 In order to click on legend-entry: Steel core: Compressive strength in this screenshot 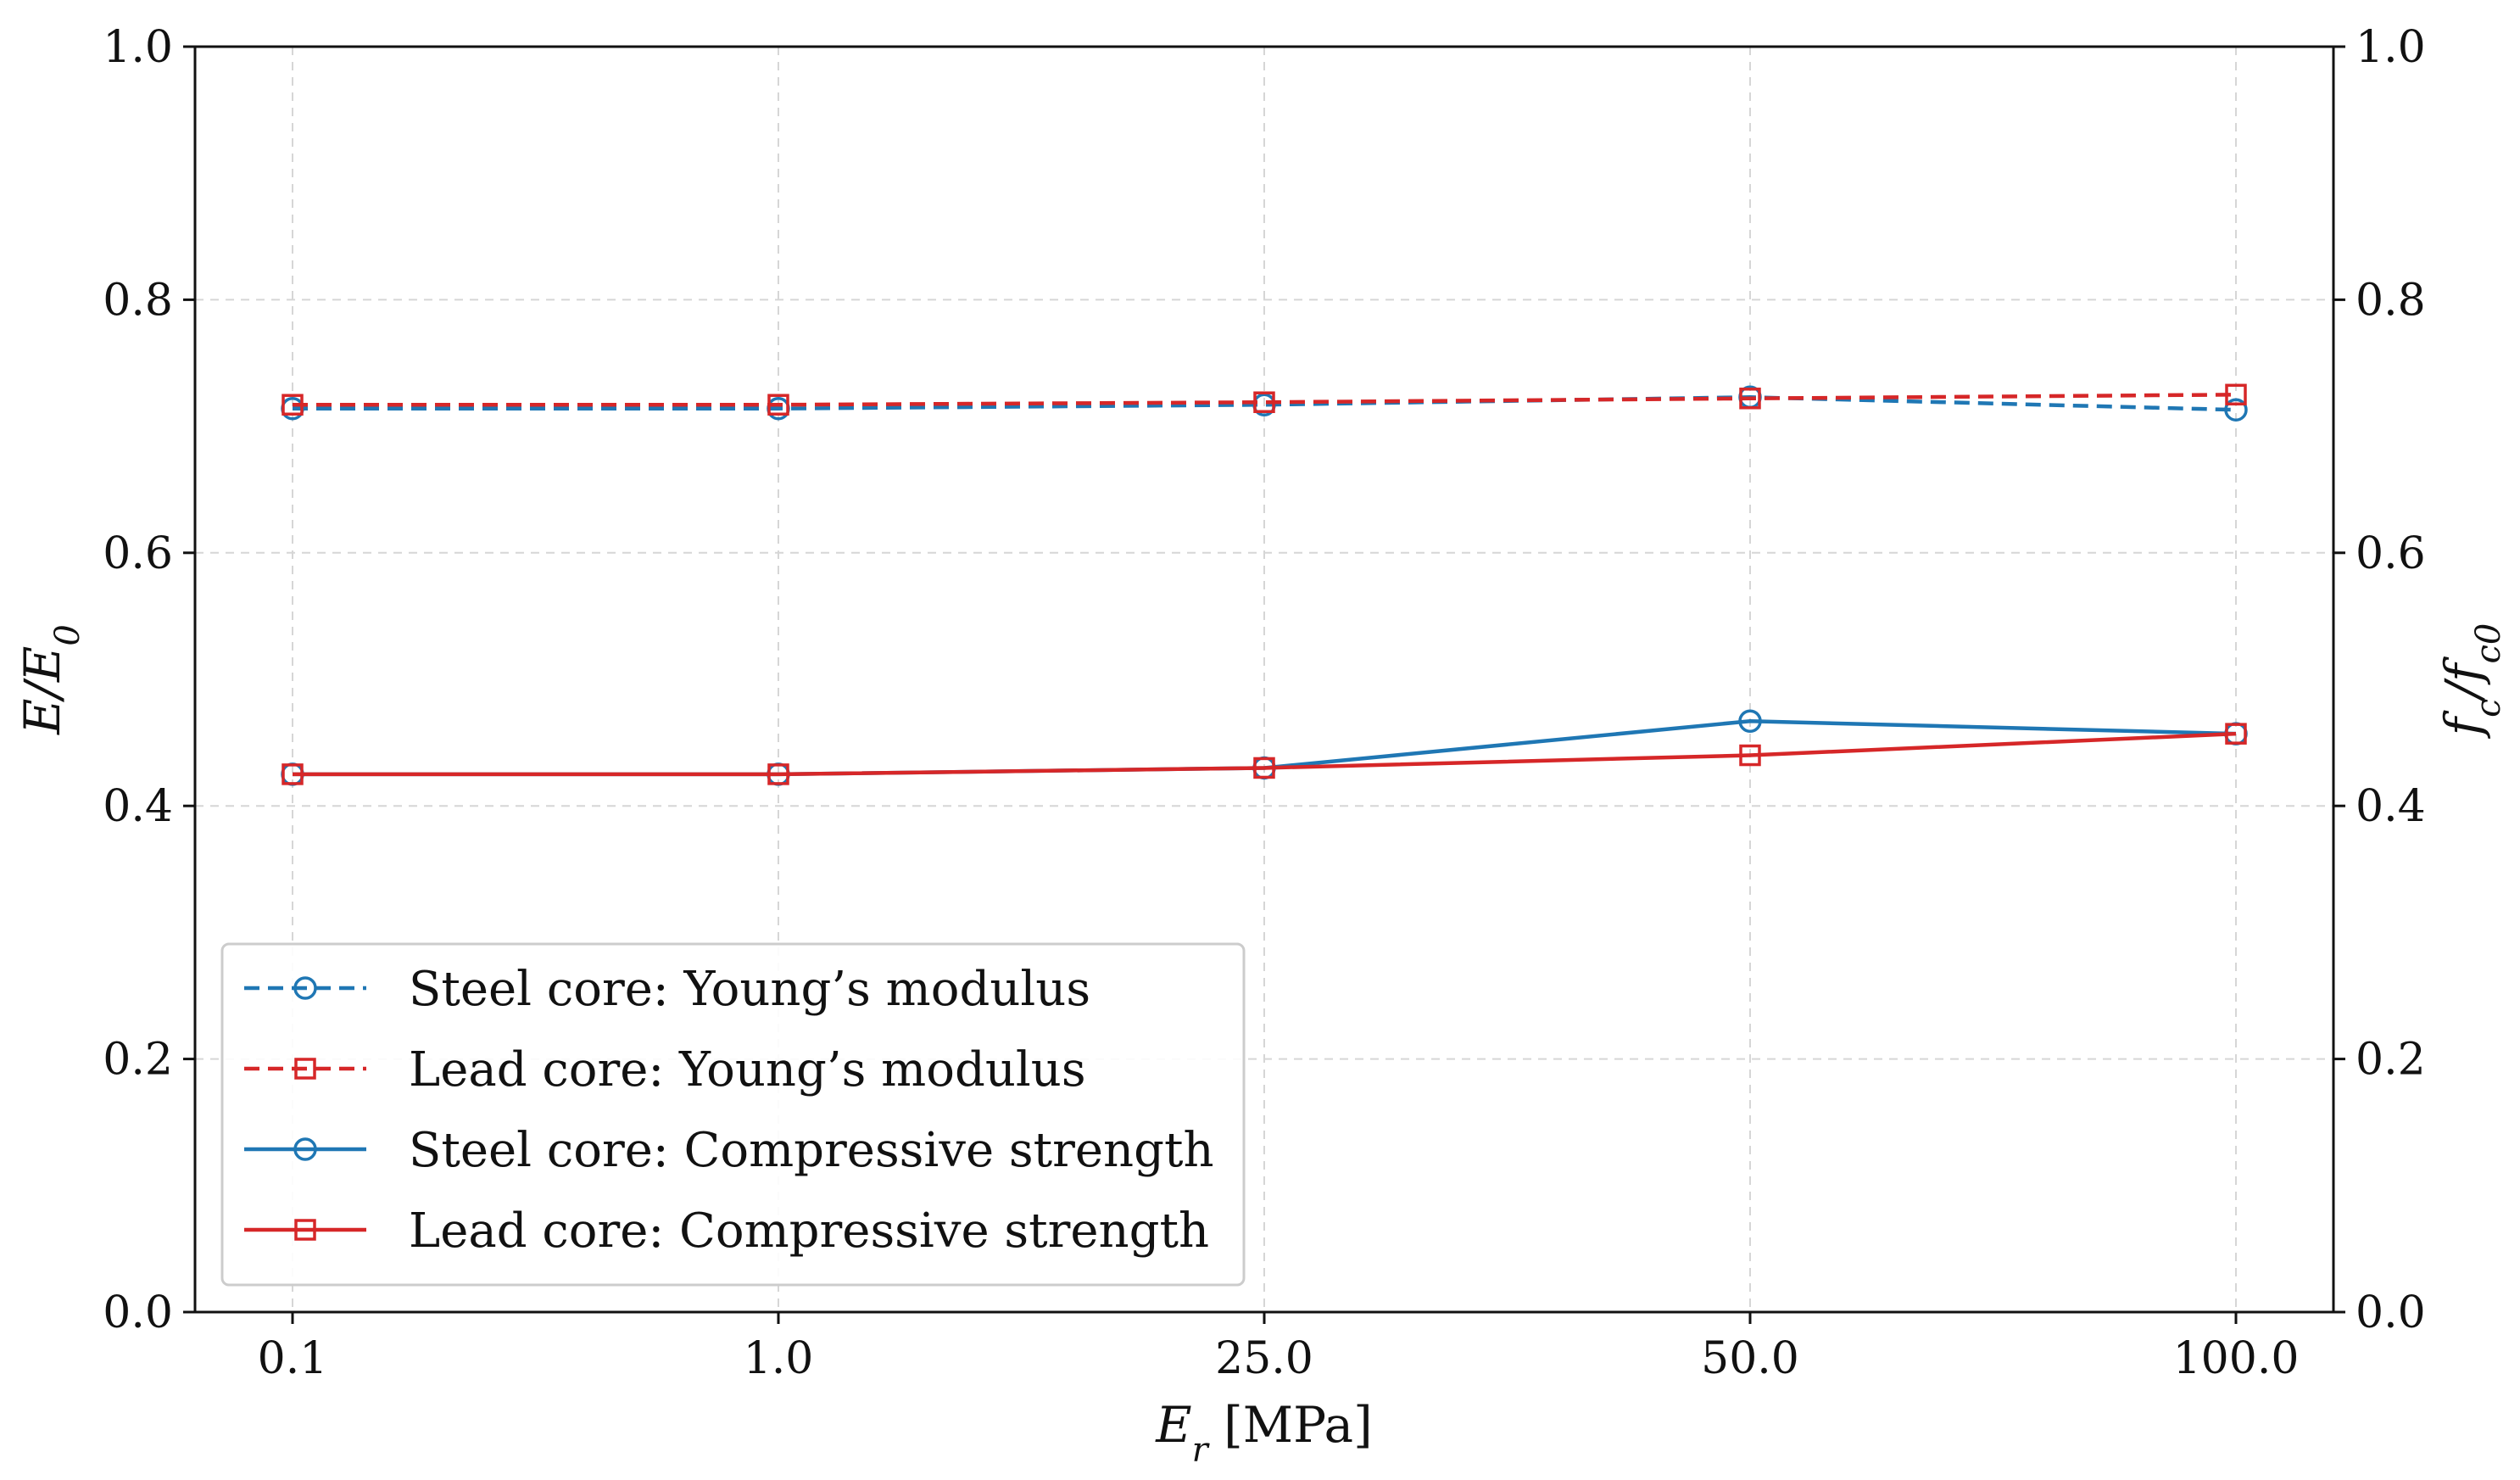, I will do `click(729, 1150)`.